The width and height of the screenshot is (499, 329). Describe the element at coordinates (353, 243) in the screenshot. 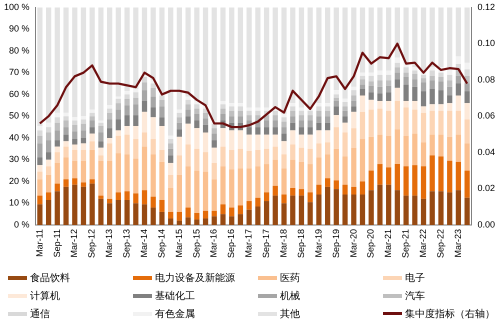

I see `x-tick-label: Mar-20` at that location.